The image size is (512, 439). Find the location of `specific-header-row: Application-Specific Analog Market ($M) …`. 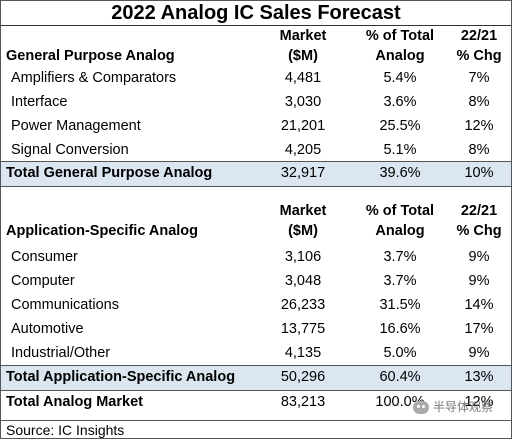

specific-header-row: Application-Specific Analog Market ($M) … is located at coordinates (256, 222).